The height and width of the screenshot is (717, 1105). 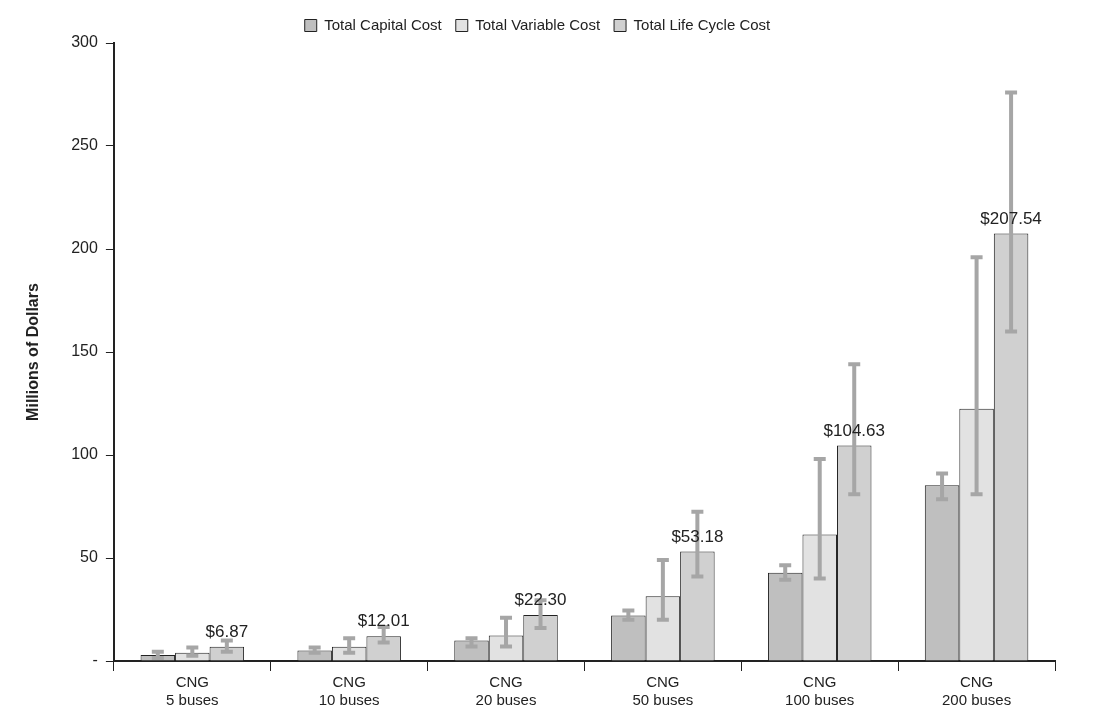 I want to click on y-tick-label: 200, so click(x=84, y=248).